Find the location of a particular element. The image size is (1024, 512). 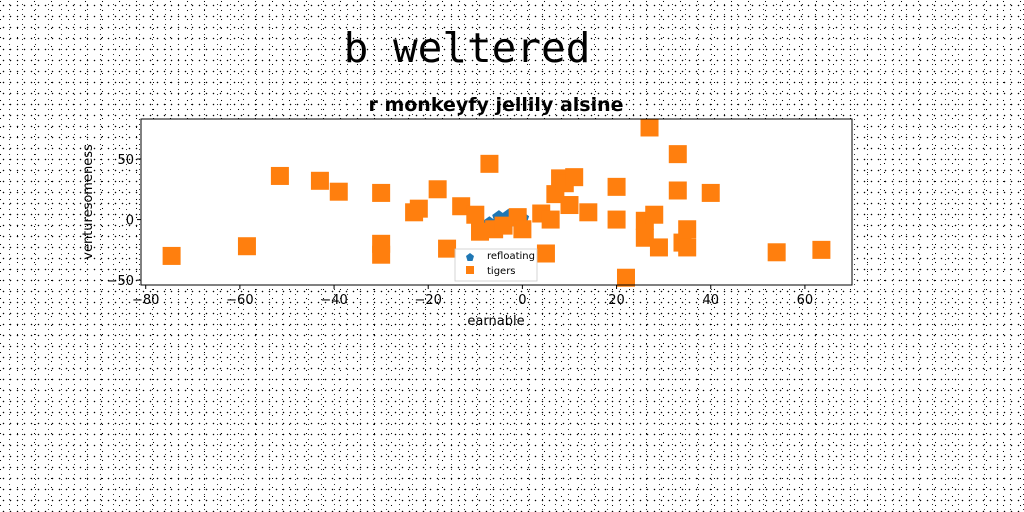

x-tick-label: 20 is located at coordinates (616, 300).